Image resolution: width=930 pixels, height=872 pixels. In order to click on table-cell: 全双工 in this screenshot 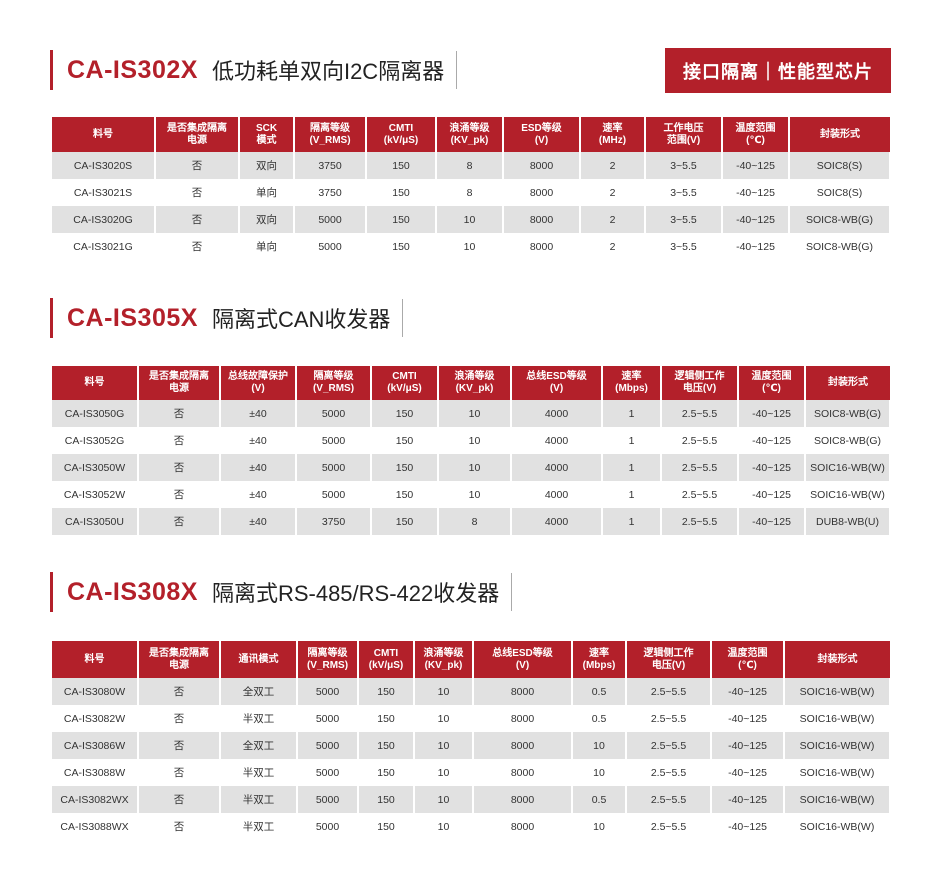, I will do `click(259, 691)`.